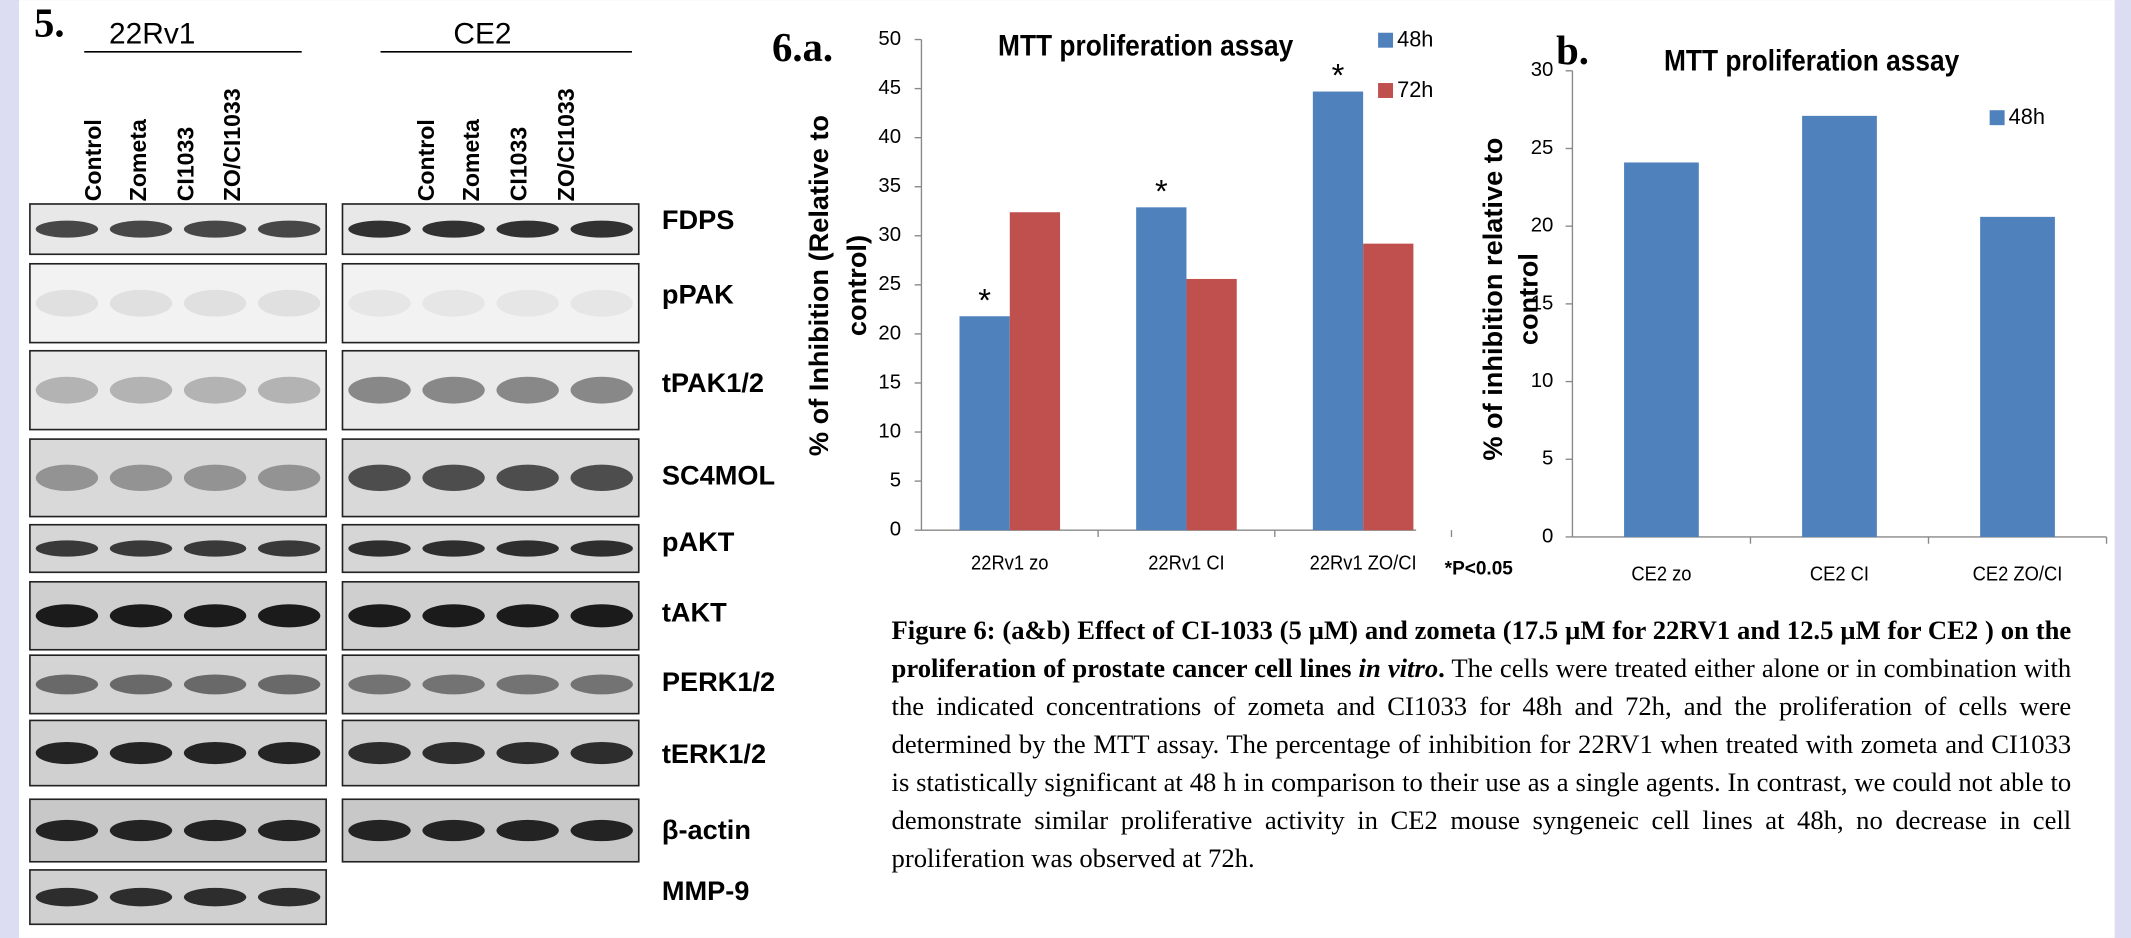 The image size is (2131, 938). What do you see at coordinates (1338, 75) in the screenshot?
I see `significance-star: *` at bounding box center [1338, 75].